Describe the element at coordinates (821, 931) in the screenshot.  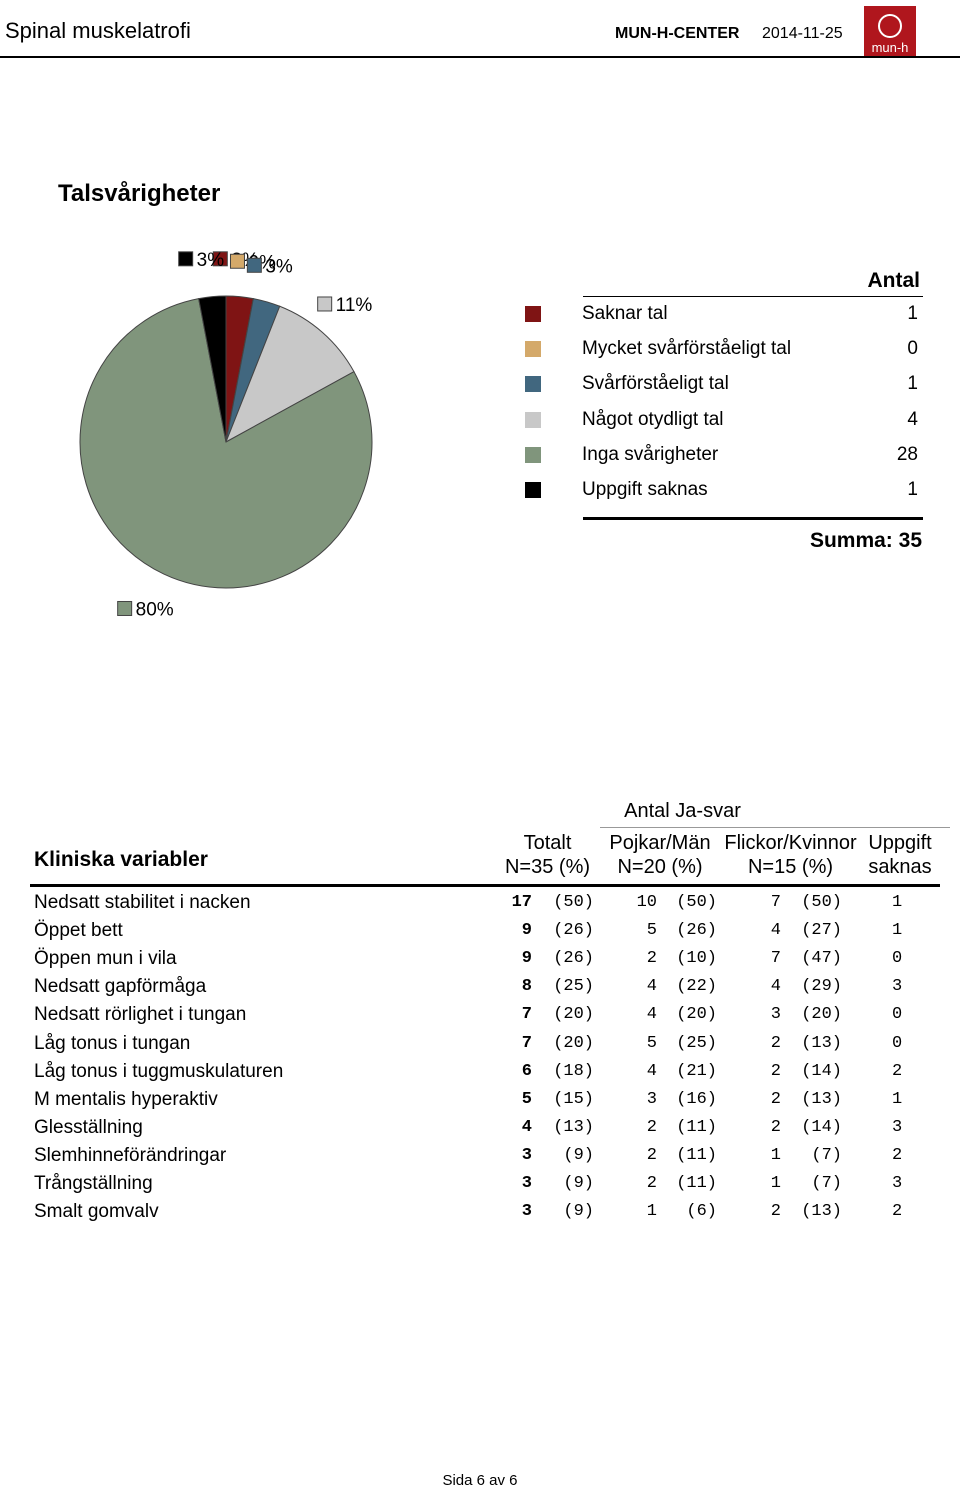
I see `cell: (27)` at that location.